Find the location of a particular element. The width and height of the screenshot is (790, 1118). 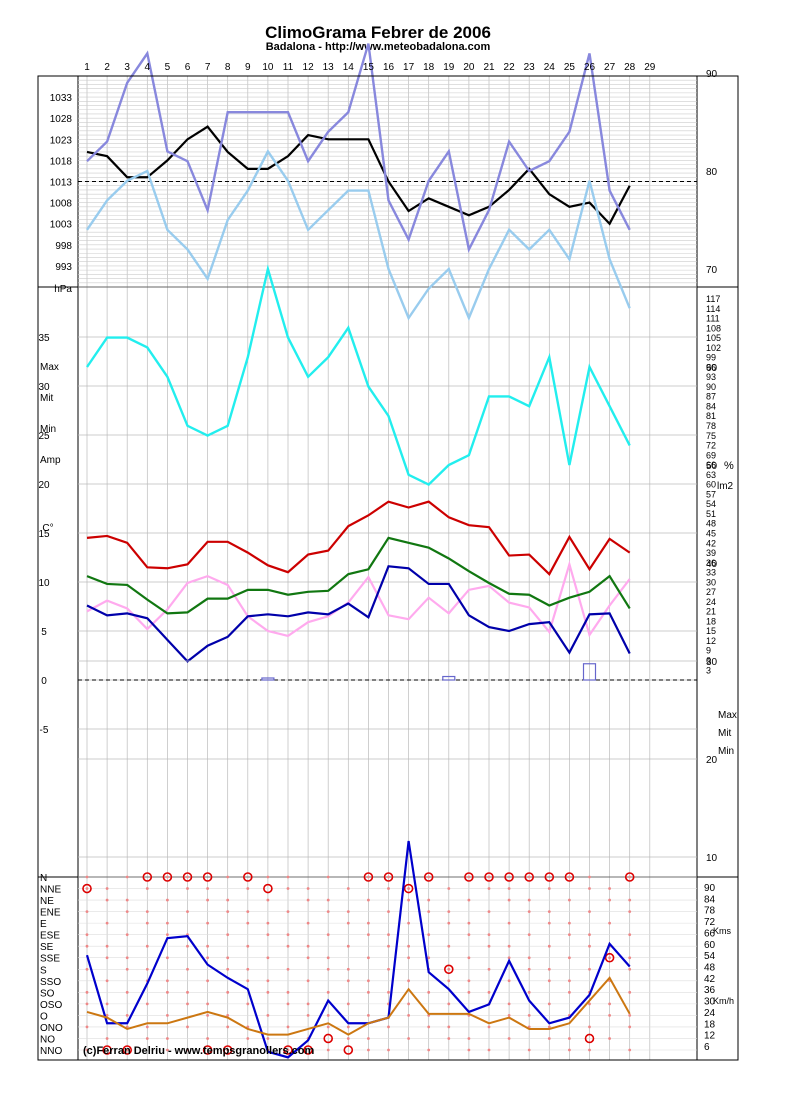

speed-tick-label: 42 is located at coordinates (710, 979).